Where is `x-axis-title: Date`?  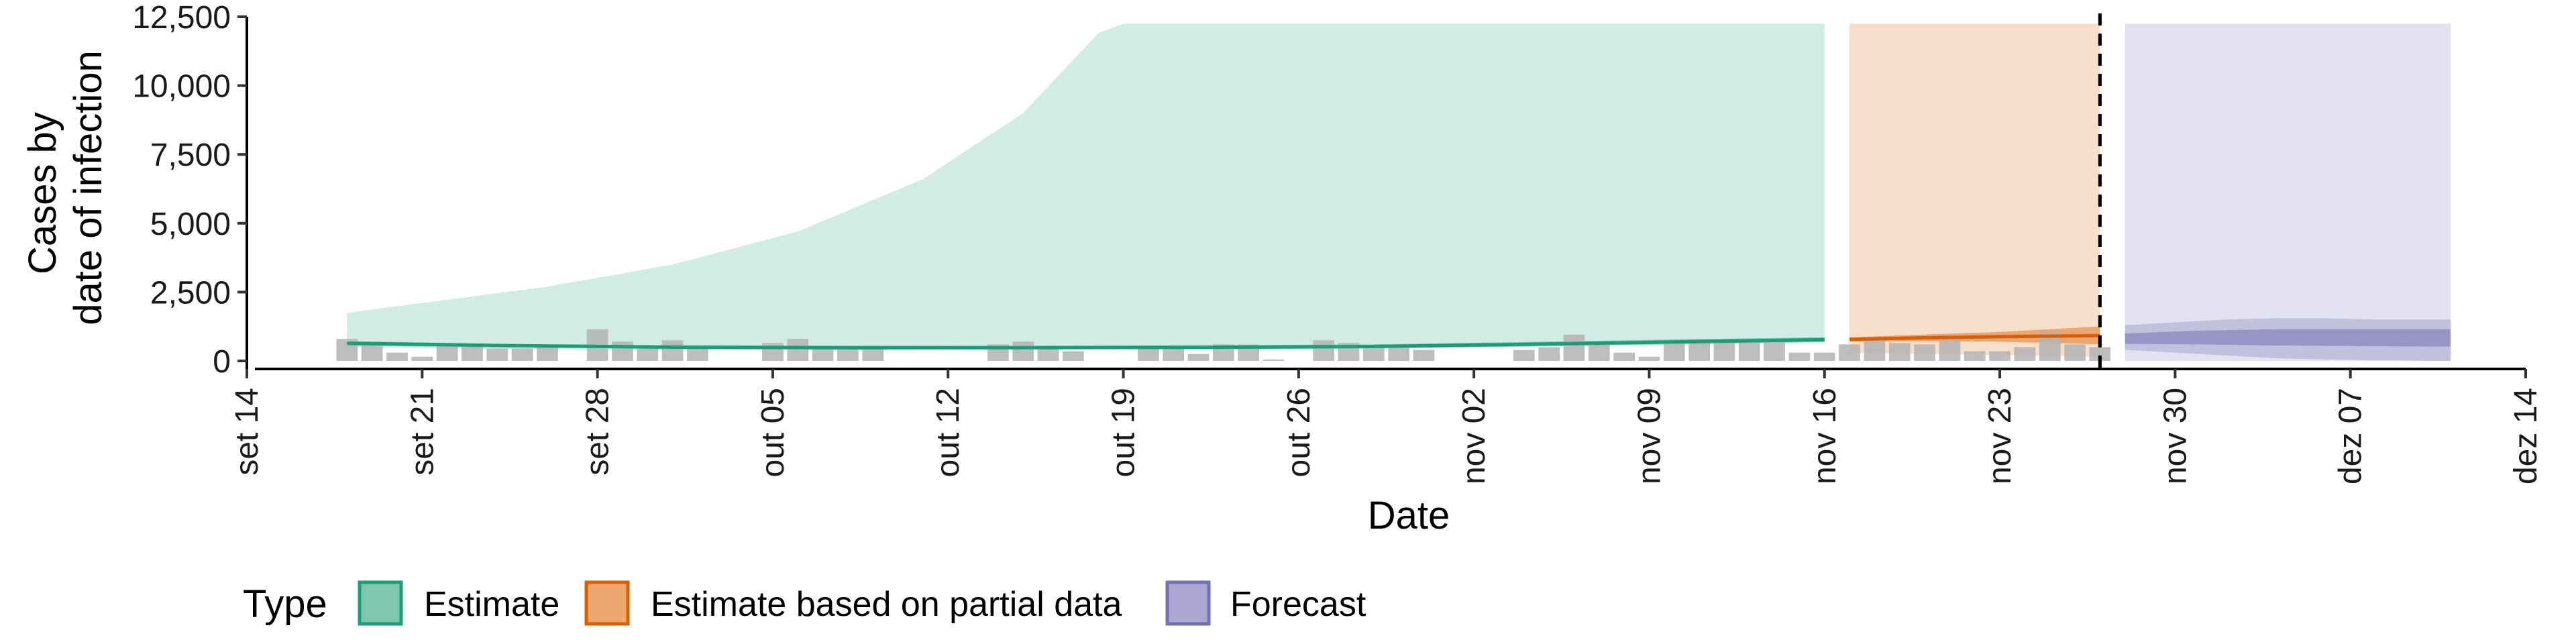
x-axis-title: Date is located at coordinates (1409, 515).